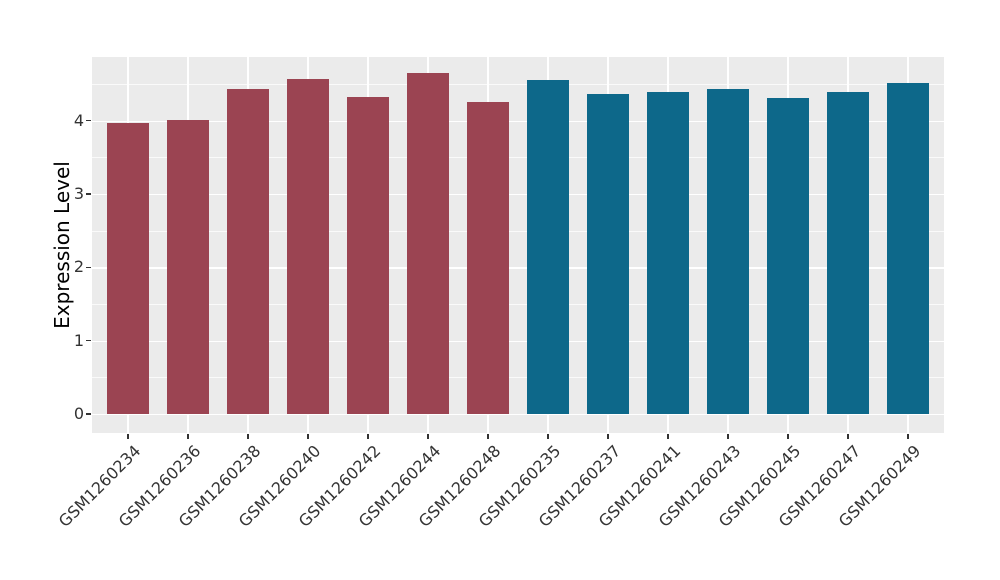 The height and width of the screenshot is (580, 1000). Describe the element at coordinates (728, 251) in the screenshot. I see `bar-GSM1260243` at that location.